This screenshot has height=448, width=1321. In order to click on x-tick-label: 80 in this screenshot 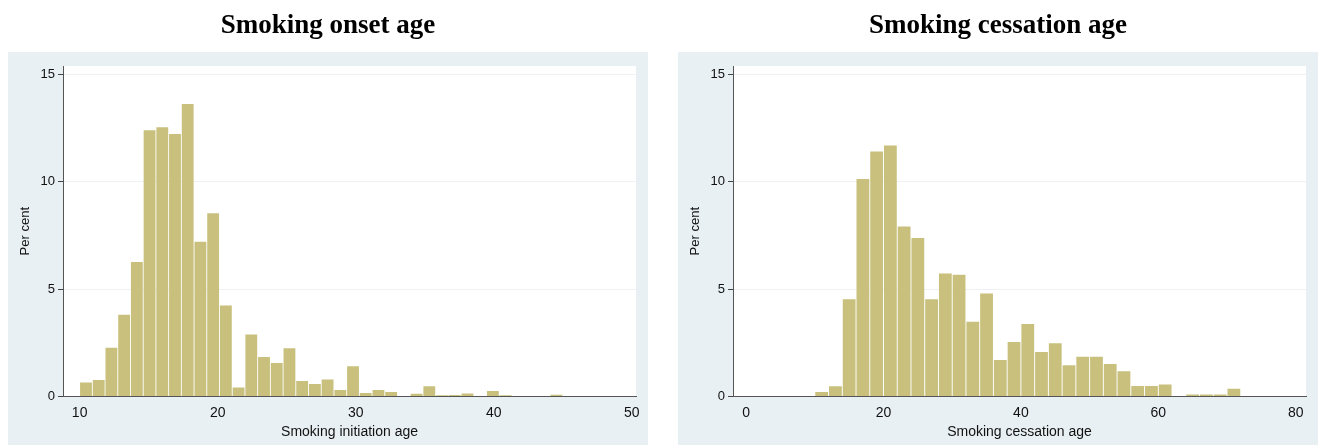, I will do `click(1295, 411)`.